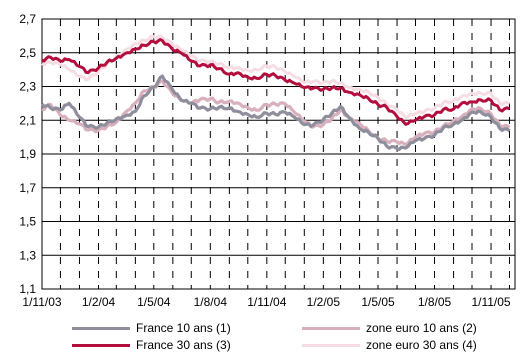 The image size is (523, 354). I want to click on legend-label-france-10: France 10 ans (1), so click(183, 328).